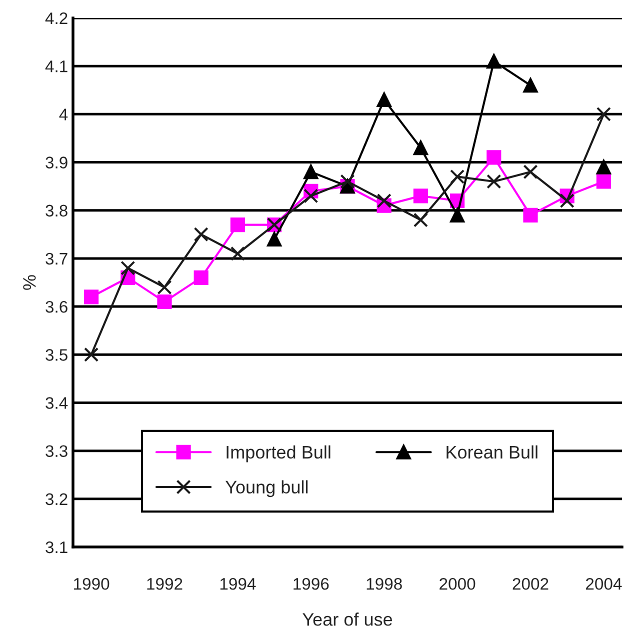 The width and height of the screenshot is (637, 627). Describe the element at coordinates (57, 499) in the screenshot. I see `y-tick-label: 3.2` at that location.